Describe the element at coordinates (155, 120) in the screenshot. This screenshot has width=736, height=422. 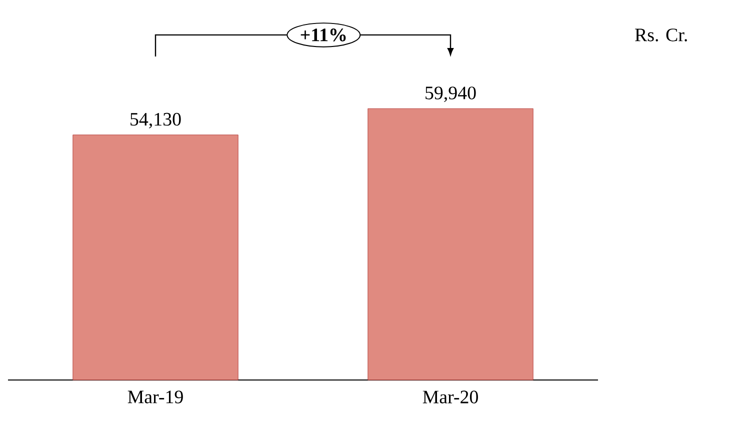
I see `data-label: 54,130` at that location.